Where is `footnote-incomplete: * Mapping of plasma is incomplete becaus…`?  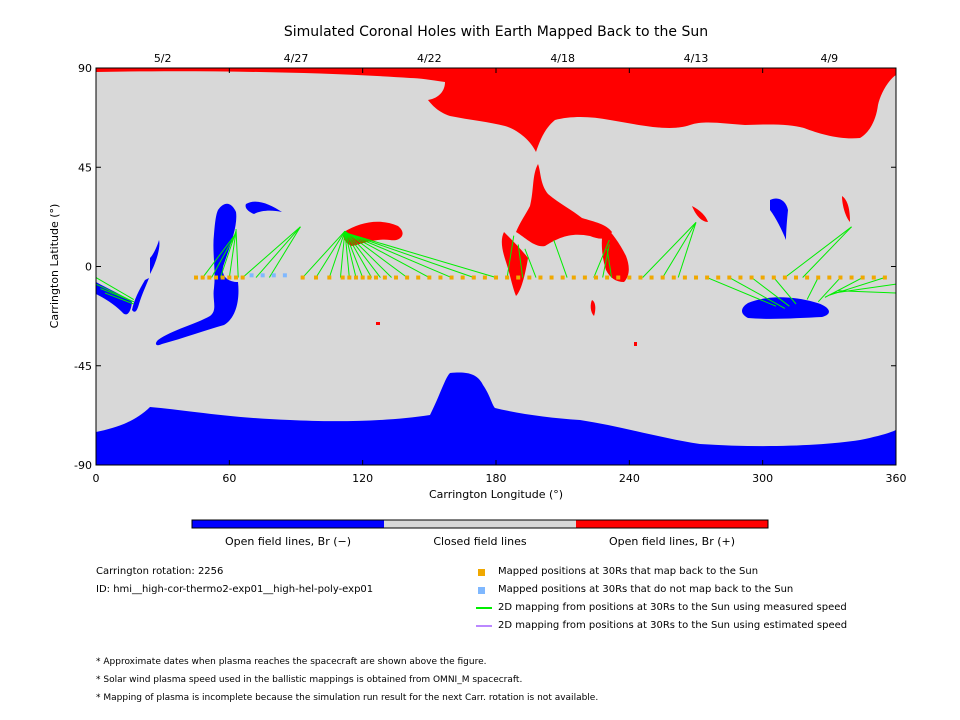 footnote-incomplete: * Mapping of plasma is incomplete becaus… is located at coordinates (347, 698).